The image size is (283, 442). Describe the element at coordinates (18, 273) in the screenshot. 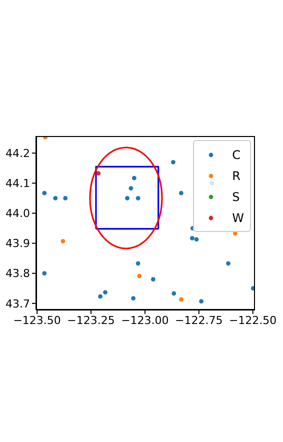

I see `y-tick-label: 43.8` at that location.